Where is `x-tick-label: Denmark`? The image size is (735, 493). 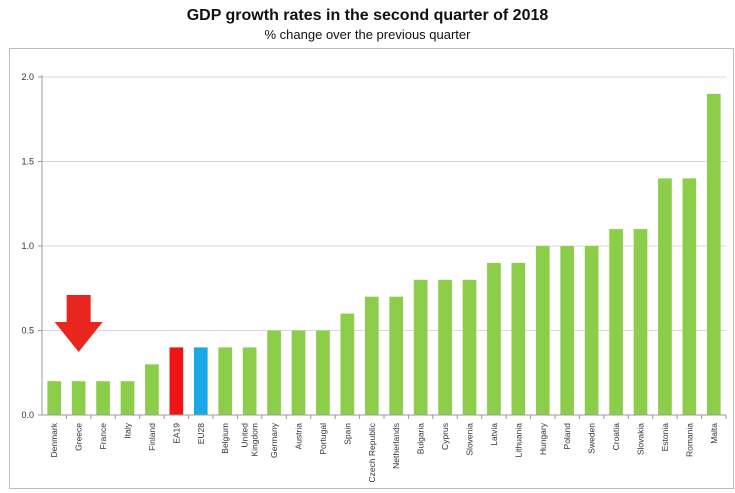 x-tick-label: Denmark is located at coordinates (54, 439).